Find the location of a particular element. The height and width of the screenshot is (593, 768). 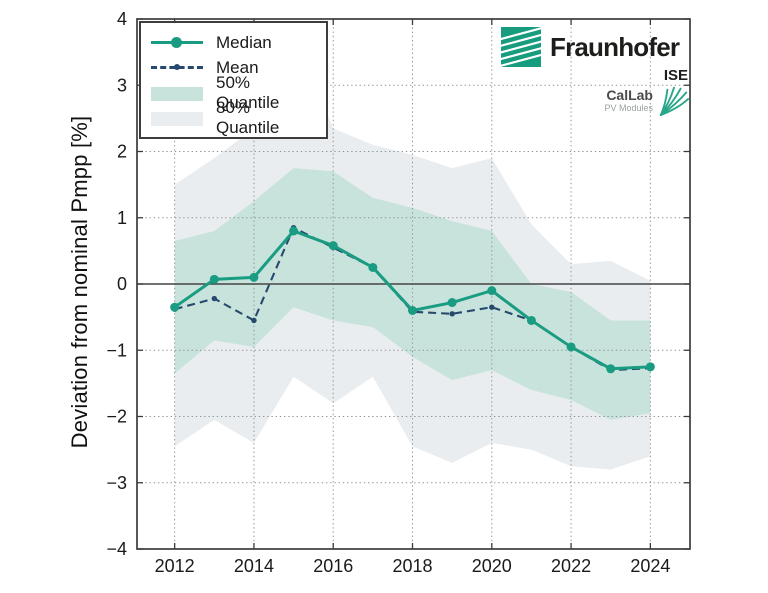

legend-item-q80: 80% Quantile is located at coordinates (234, 117).